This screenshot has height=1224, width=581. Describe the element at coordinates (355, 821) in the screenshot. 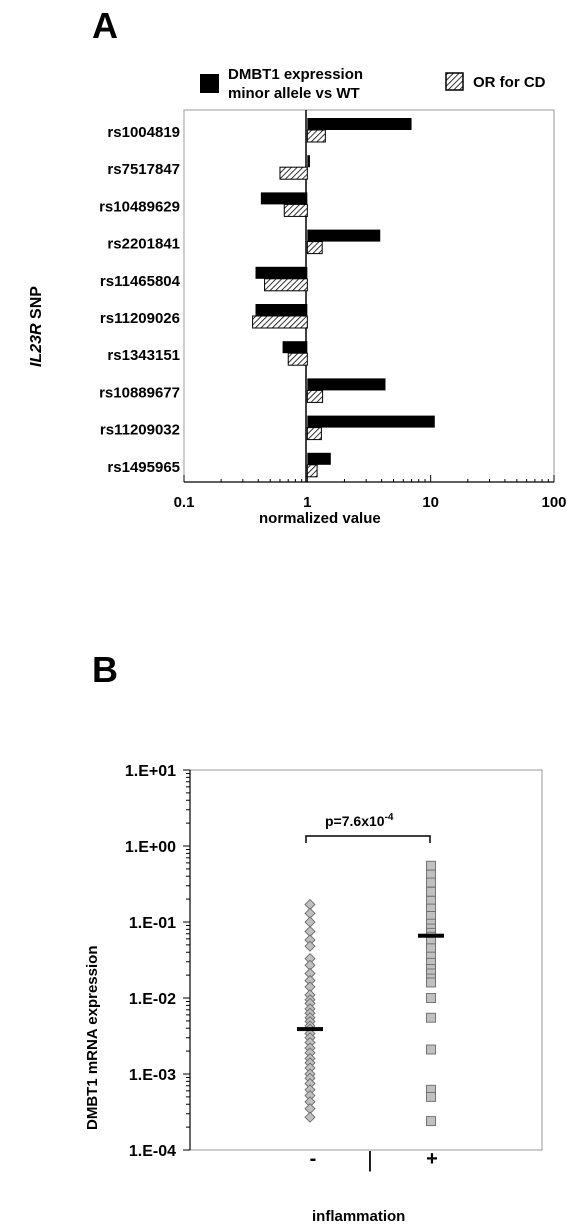

I see `p-value-base: p=7.6x10` at that location.